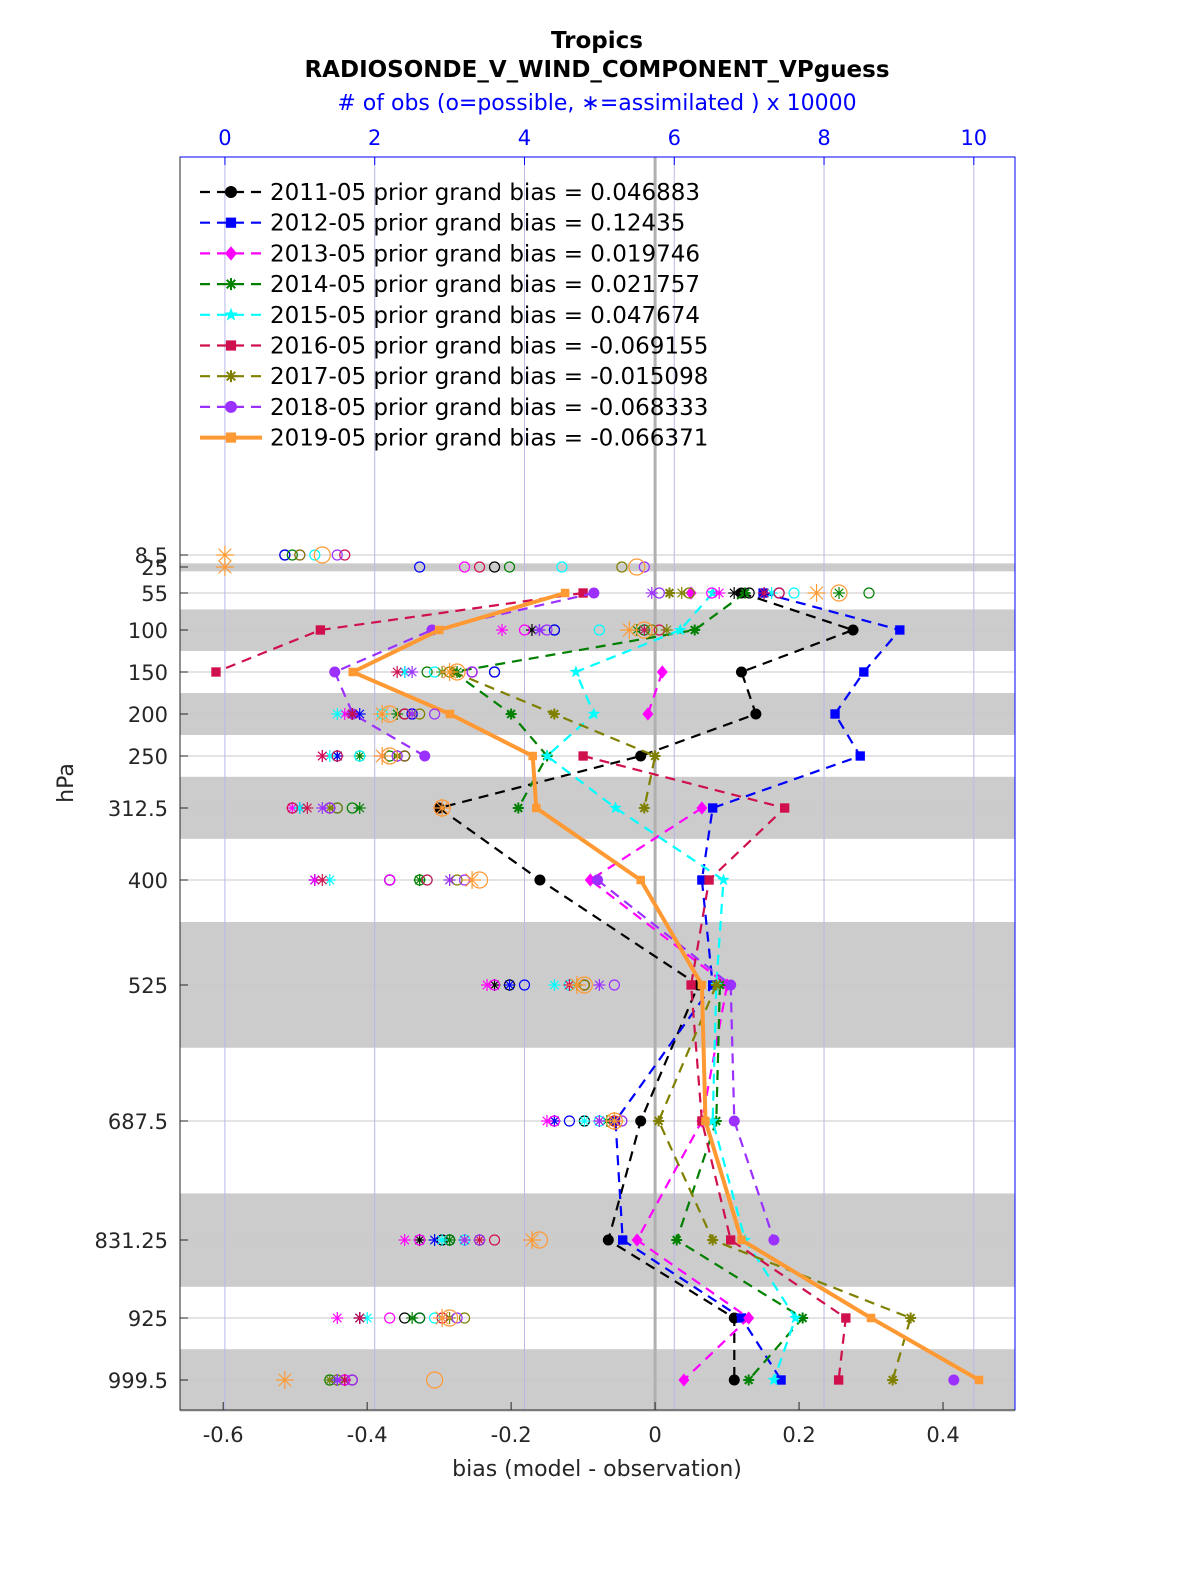 This screenshot has width=1200, height=1575. I want to click on y-tick-label: 400, so click(148, 881).